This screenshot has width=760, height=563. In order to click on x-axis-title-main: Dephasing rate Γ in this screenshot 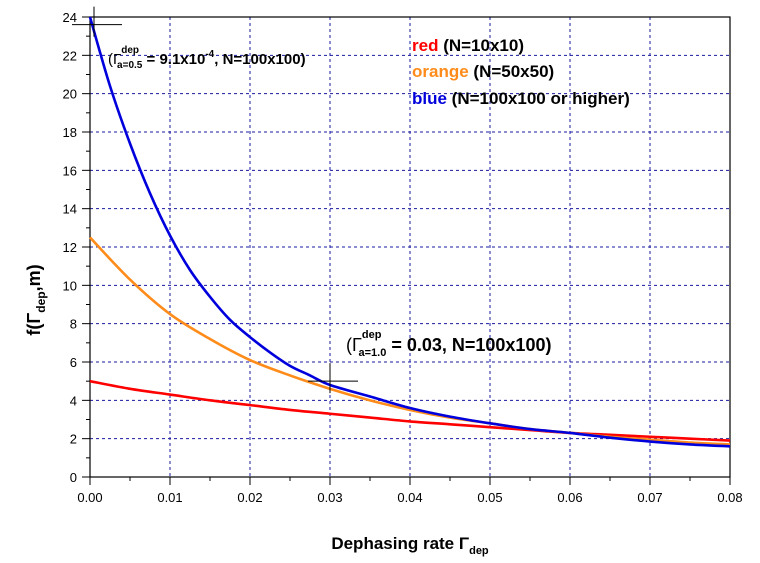, I will do `click(400, 543)`.